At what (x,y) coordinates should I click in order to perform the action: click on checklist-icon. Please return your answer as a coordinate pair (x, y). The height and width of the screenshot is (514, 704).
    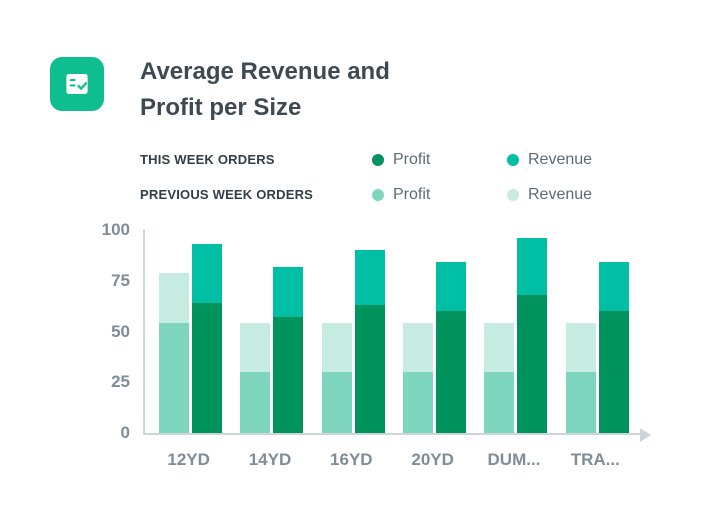
    Looking at the image, I should click on (77, 84).